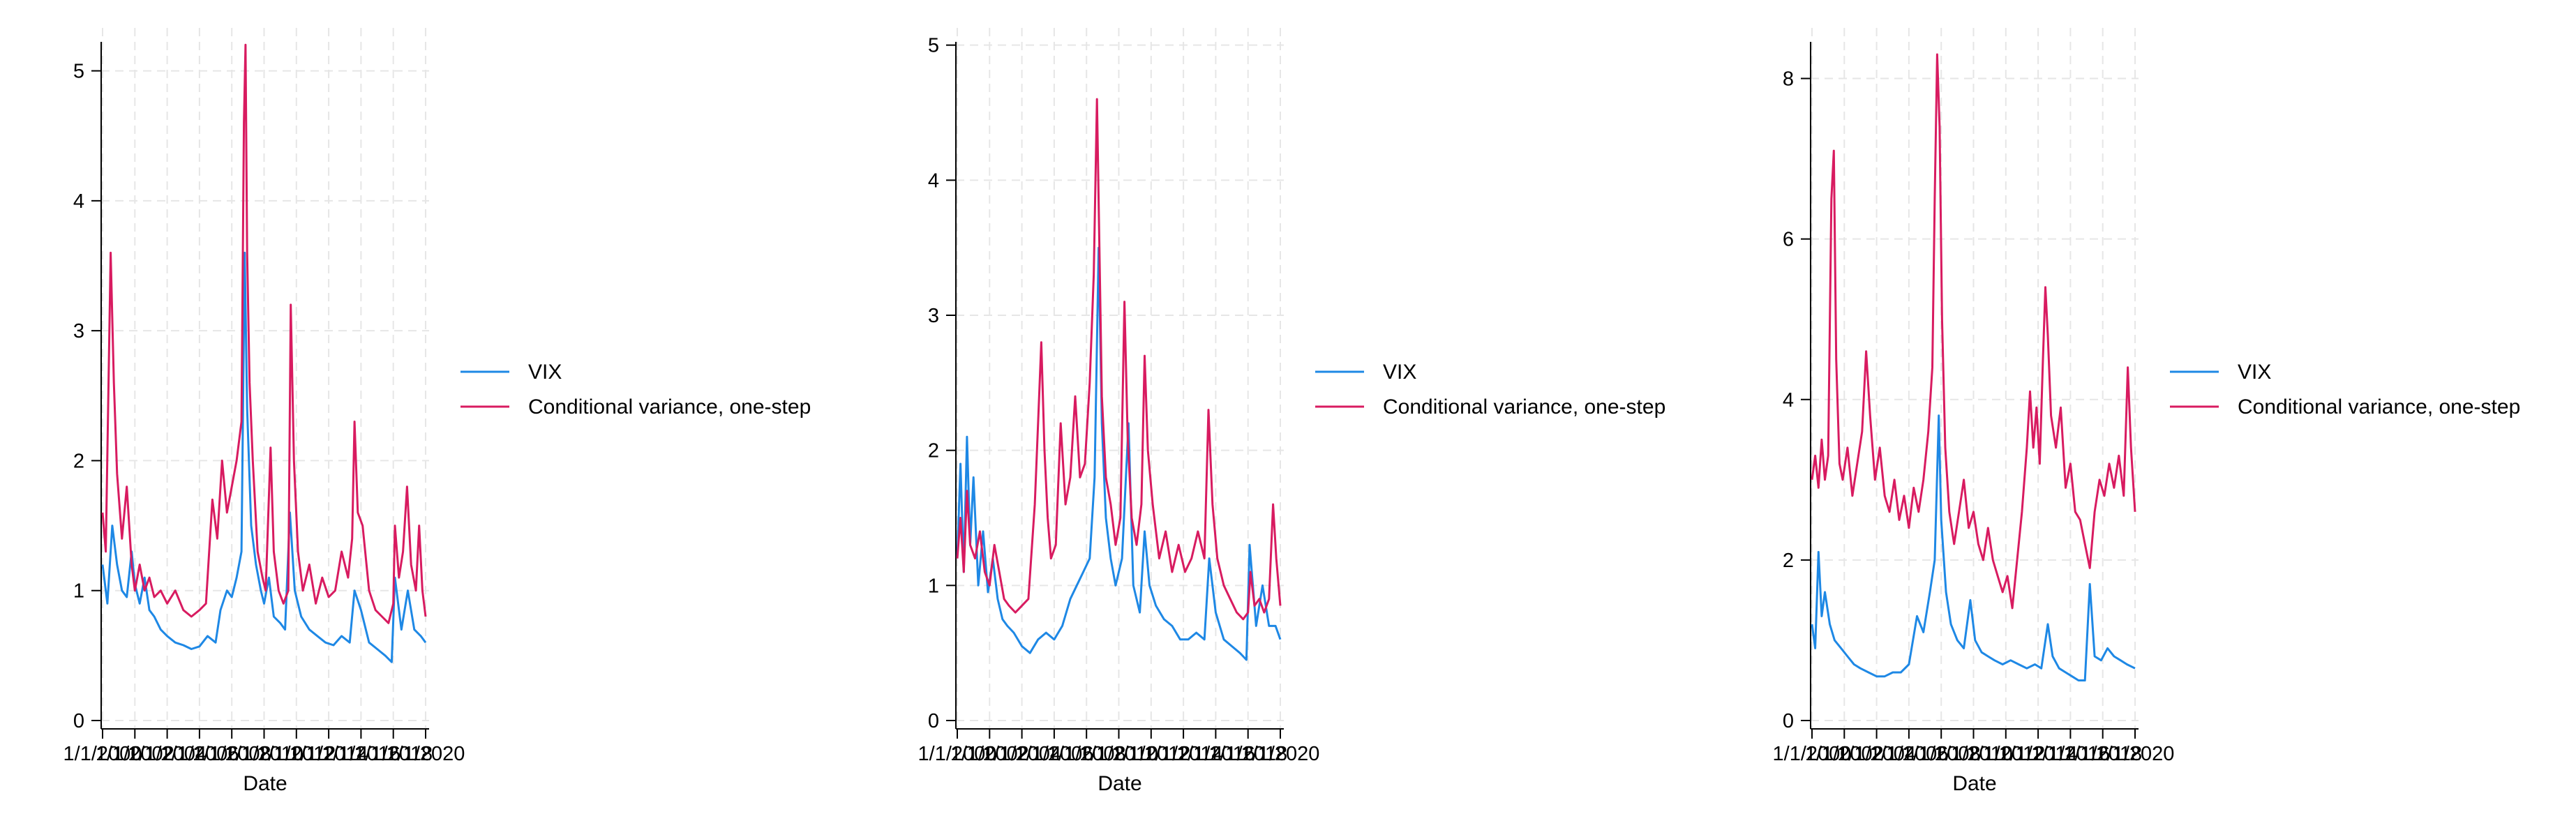 This screenshot has width=2576, height=837. Describe the element at coordinates (1788, 79) in the screenshot. I see `y-tick-label: 8` at that location.